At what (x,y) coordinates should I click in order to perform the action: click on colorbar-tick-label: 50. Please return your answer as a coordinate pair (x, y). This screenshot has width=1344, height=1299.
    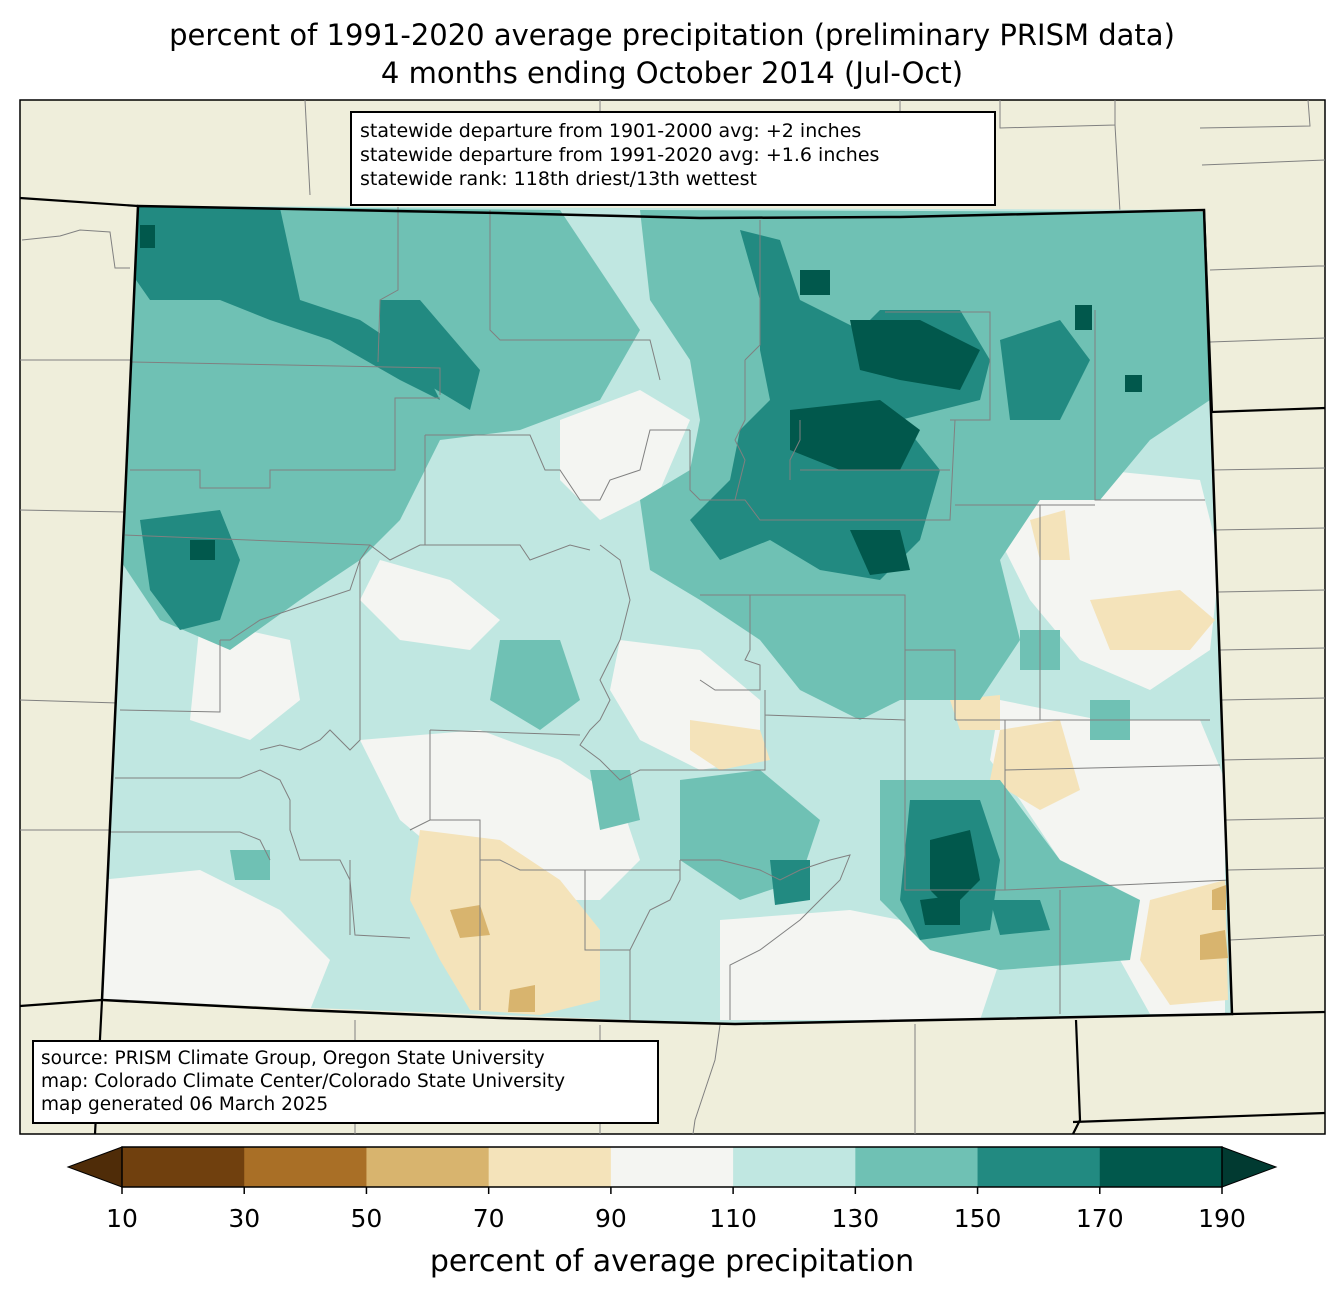
    Looking at the image, I should click on (366, 1218).